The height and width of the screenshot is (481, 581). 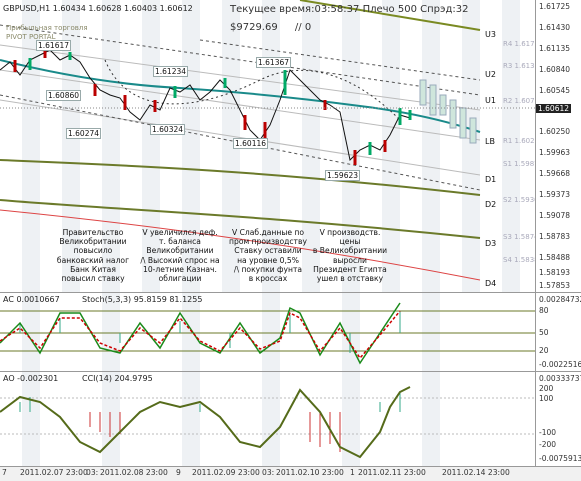 I want to click on level-lb: LB, so click(x=490, y=141).